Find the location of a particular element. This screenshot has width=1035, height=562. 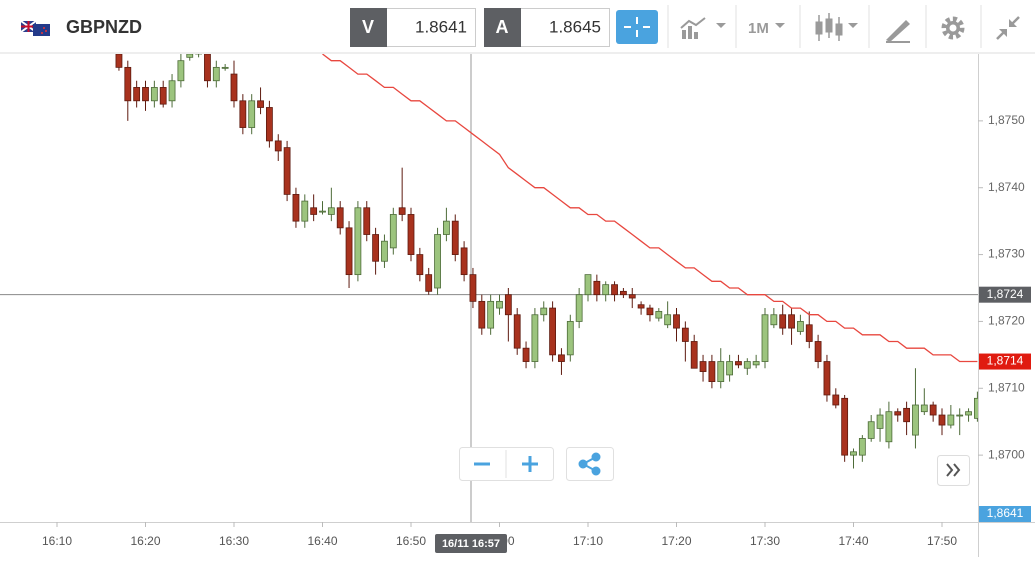

share-button is located at coordinates (589, 464).